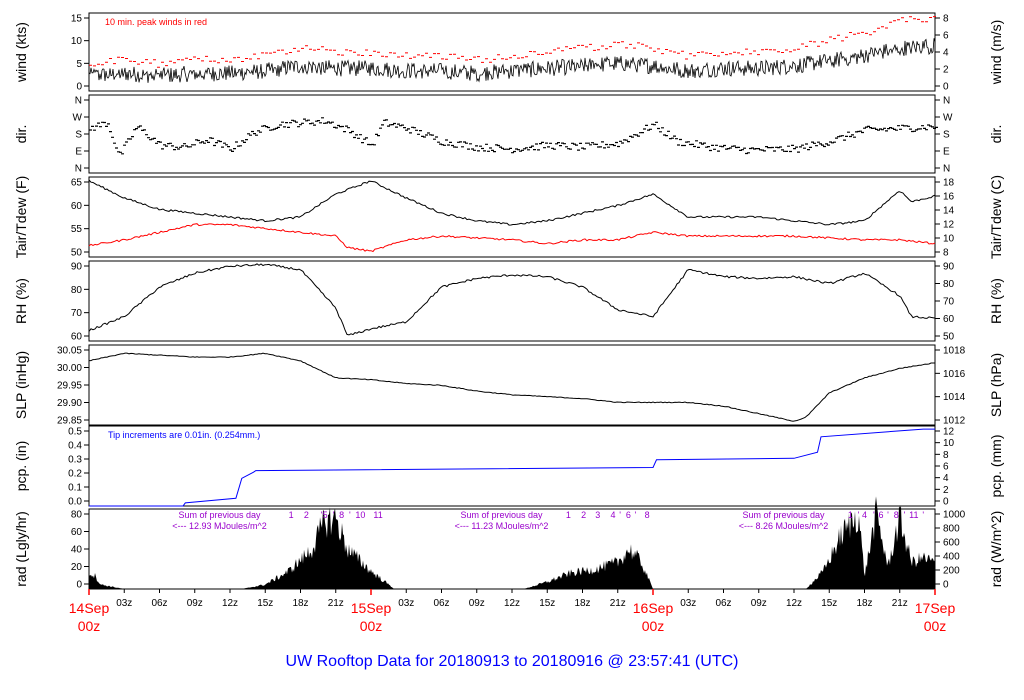 Image resolution: width=1024 pixels, height=700 pixels. Describe the element at coordinates (949, 183) in the screenshot. I see `temp-ytick-right-label: 18` at that location.